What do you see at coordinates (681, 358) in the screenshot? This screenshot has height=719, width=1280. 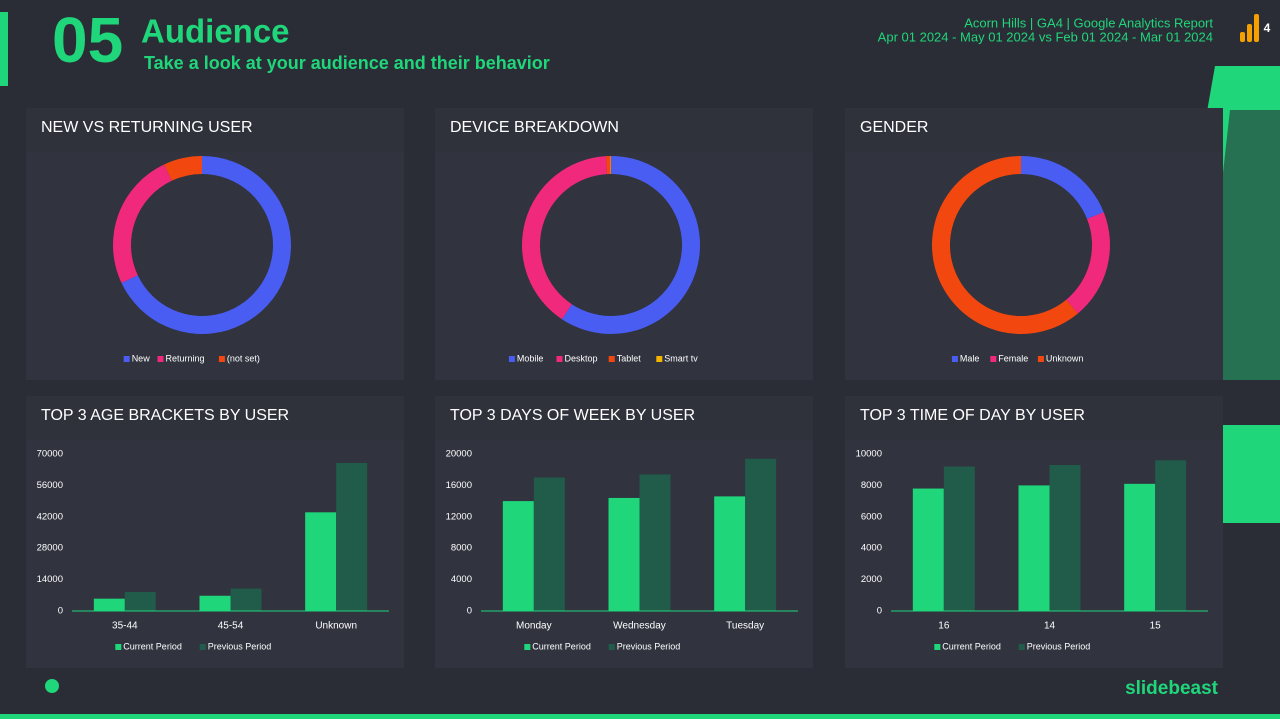 I see `legend-label: Smart tv` at bounding box center [681, 358].